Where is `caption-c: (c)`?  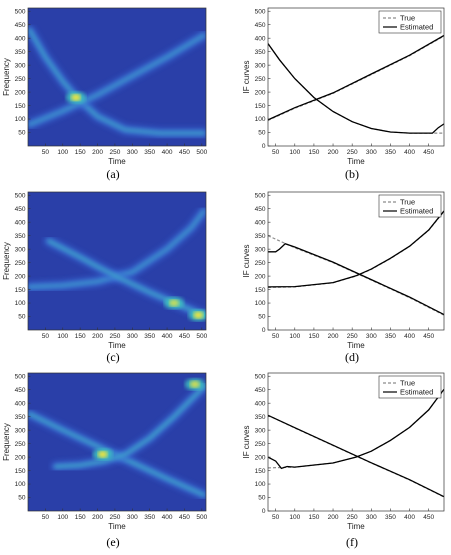
caption-c: (c) is located at coordinates (112, 357).